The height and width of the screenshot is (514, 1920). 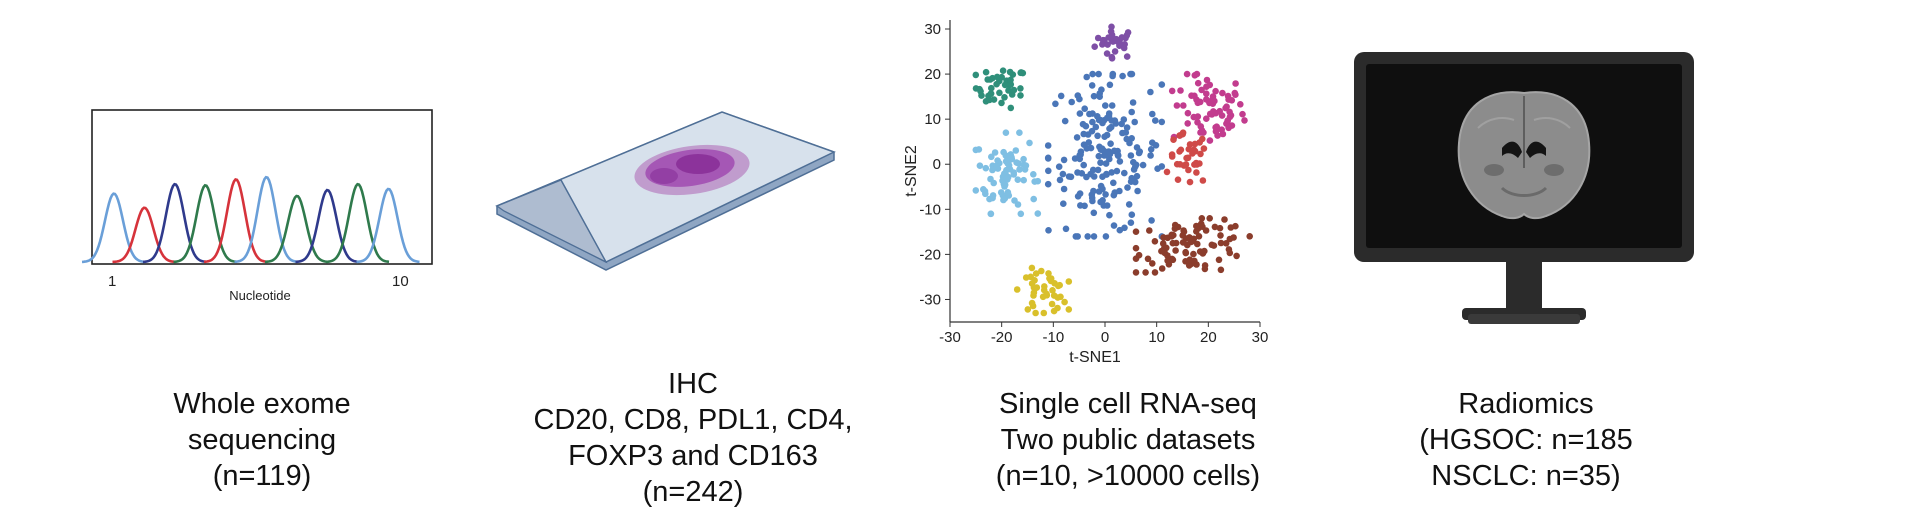 I want to click on x-tick-label: -20, so click(x=1002, y=337).